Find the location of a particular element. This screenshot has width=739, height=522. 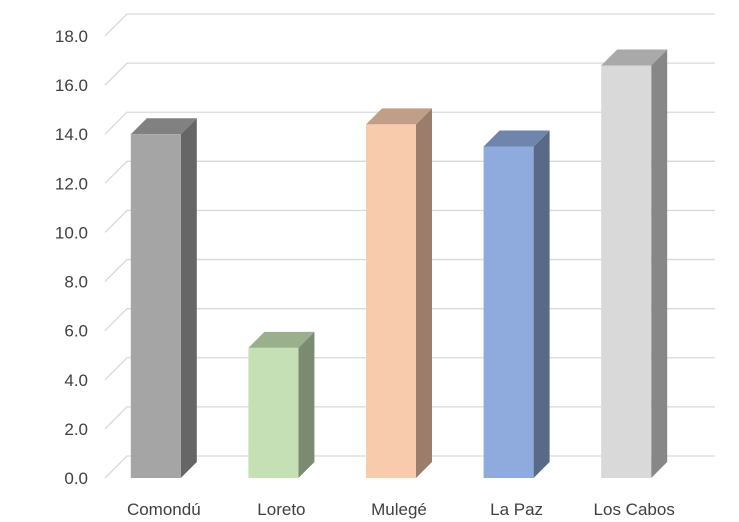

y-tick-label: 14.0 is located at coordinates (71, 134).